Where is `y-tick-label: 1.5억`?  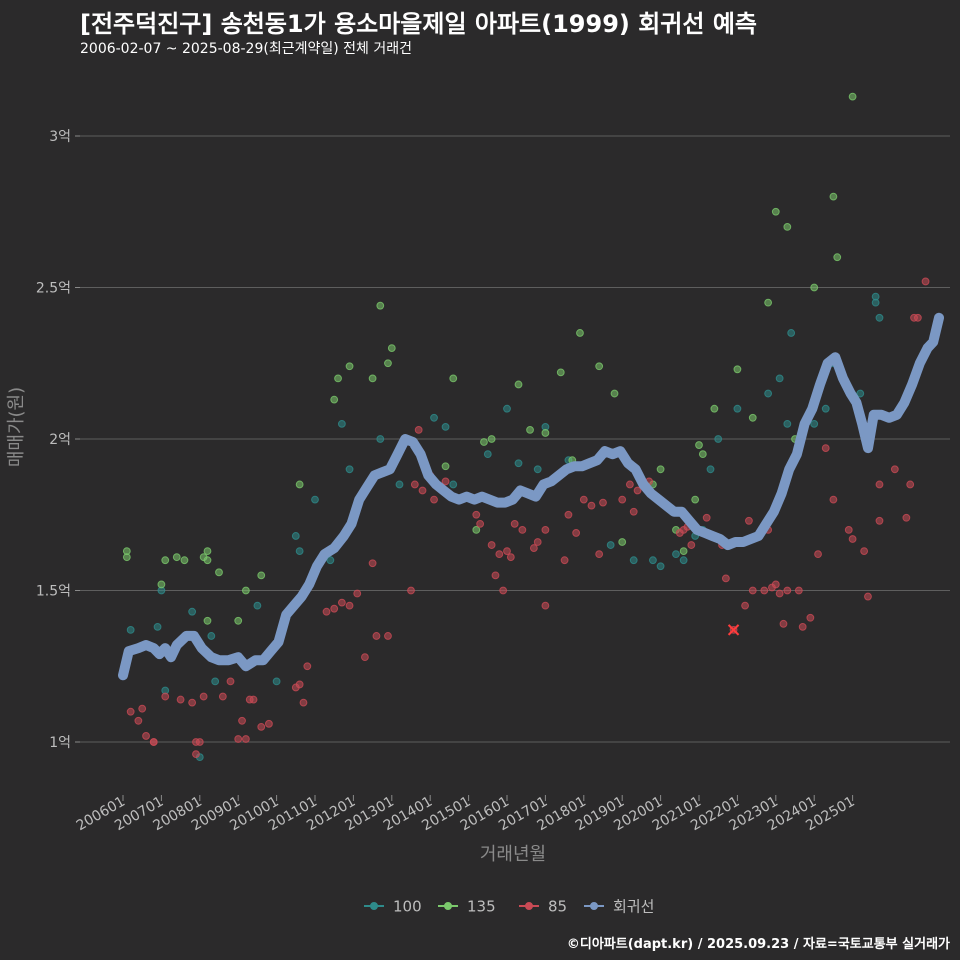 y-tick-label: 1.5억 is located at coordinates (53, 592).